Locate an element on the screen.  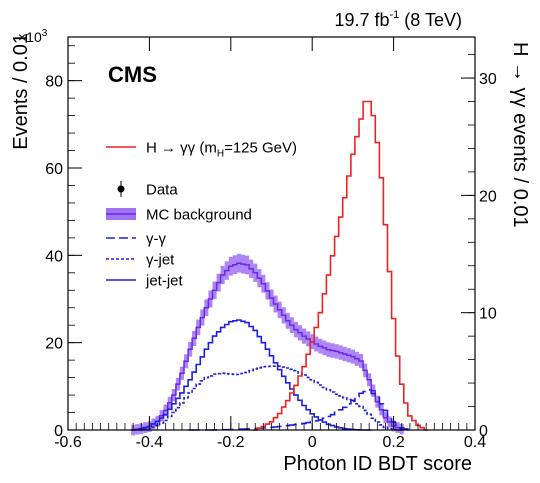
legend-label: MC background is located at coordinates (199, 215).